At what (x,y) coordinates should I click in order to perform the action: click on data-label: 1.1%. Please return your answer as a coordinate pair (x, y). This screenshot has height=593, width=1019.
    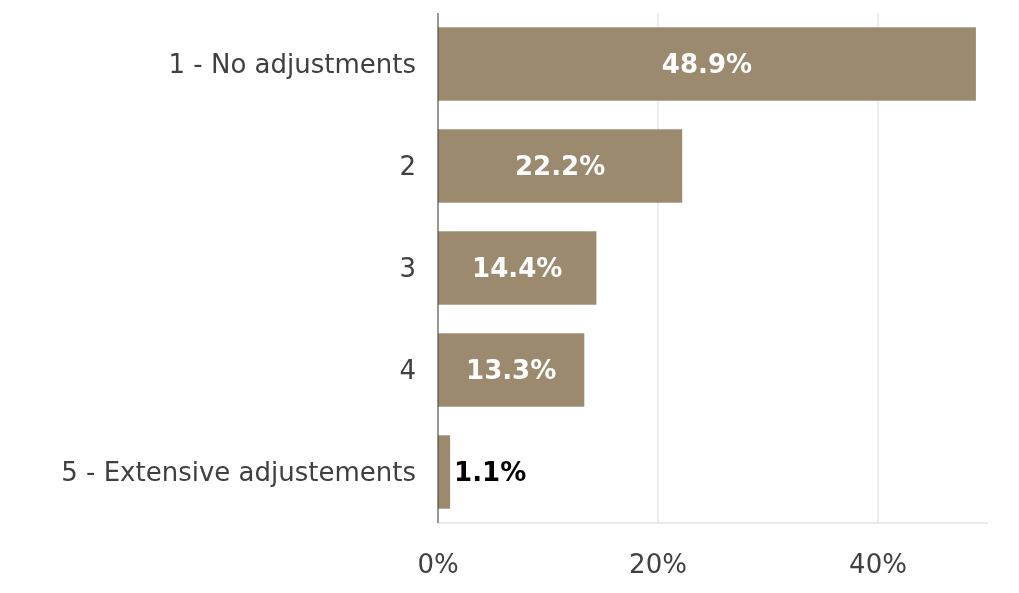
    Looking at the image, I should click on (490, 472).